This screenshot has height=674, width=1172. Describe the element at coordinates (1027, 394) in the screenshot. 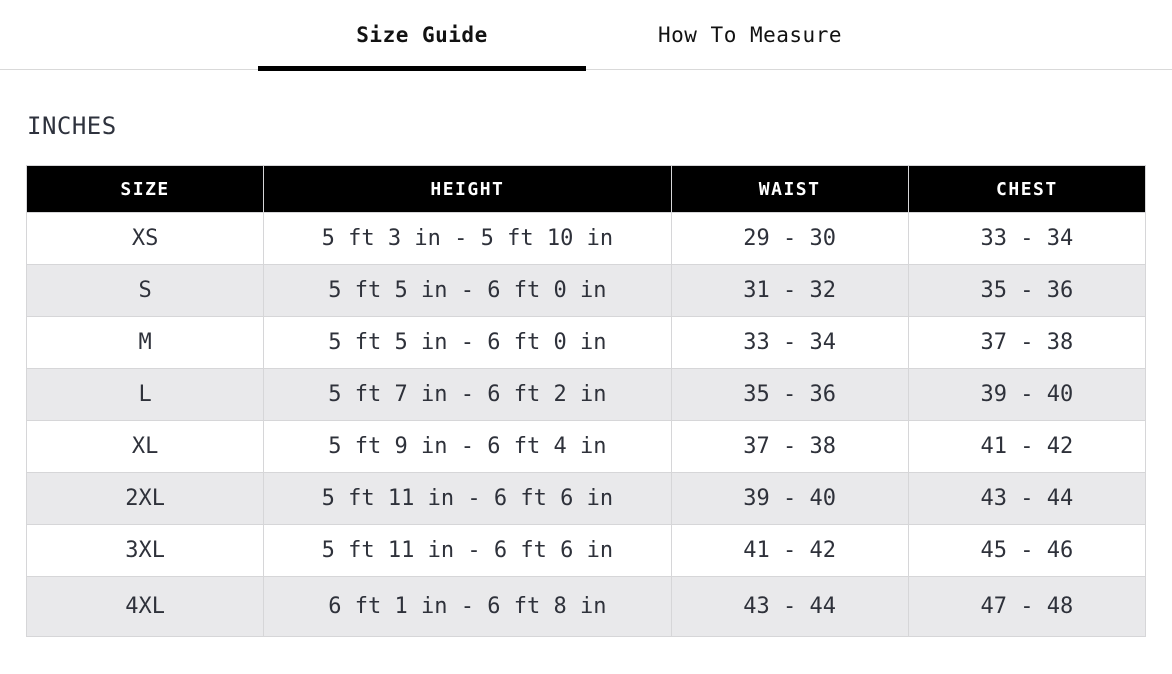

I see `chest-cell: 39 - 40` at that location.